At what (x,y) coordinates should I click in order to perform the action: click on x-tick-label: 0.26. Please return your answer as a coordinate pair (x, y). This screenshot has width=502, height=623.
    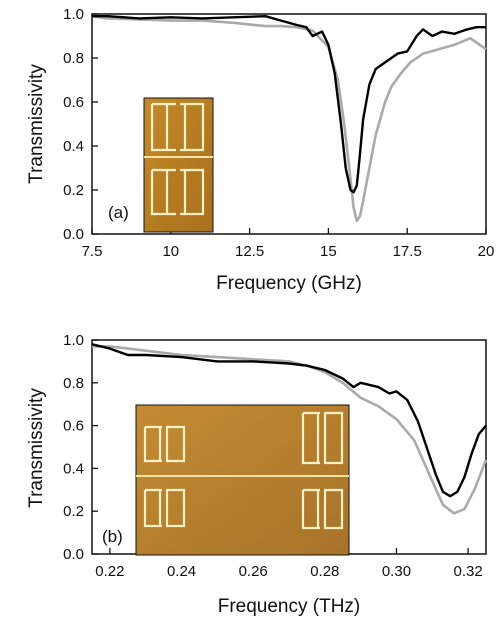
    Looking at the image, I should click on (253, 571).